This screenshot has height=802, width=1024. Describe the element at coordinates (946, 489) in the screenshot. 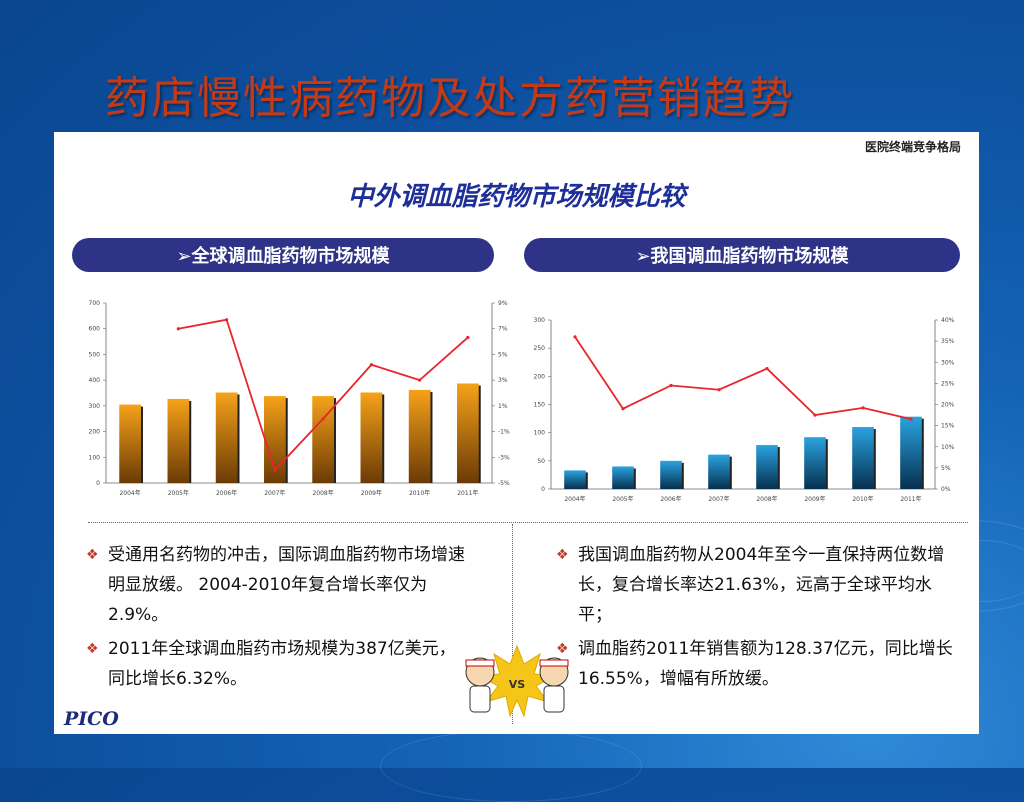

I see `y2-tick-label: 0%` at that location.